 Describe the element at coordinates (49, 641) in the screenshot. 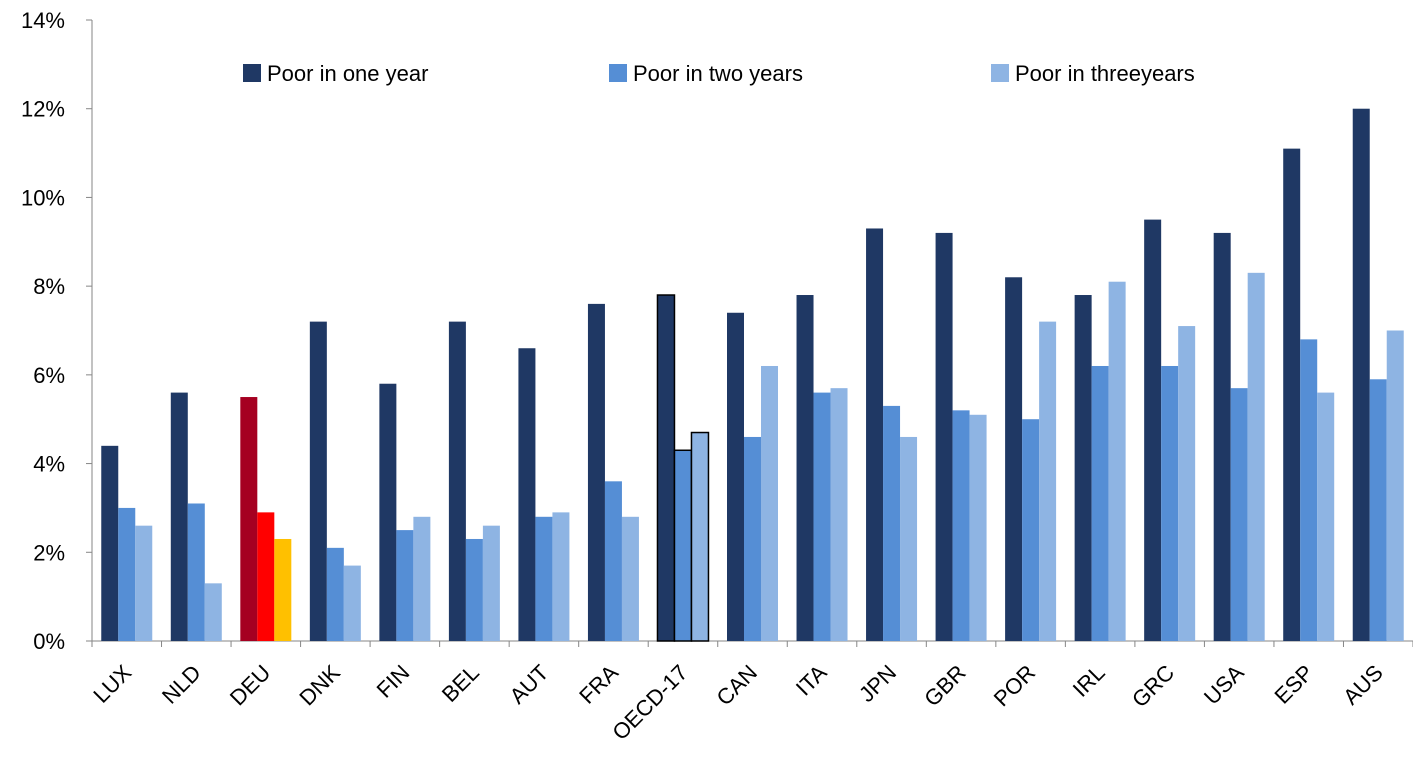

I see `y-tick-label: 0%` at that location.